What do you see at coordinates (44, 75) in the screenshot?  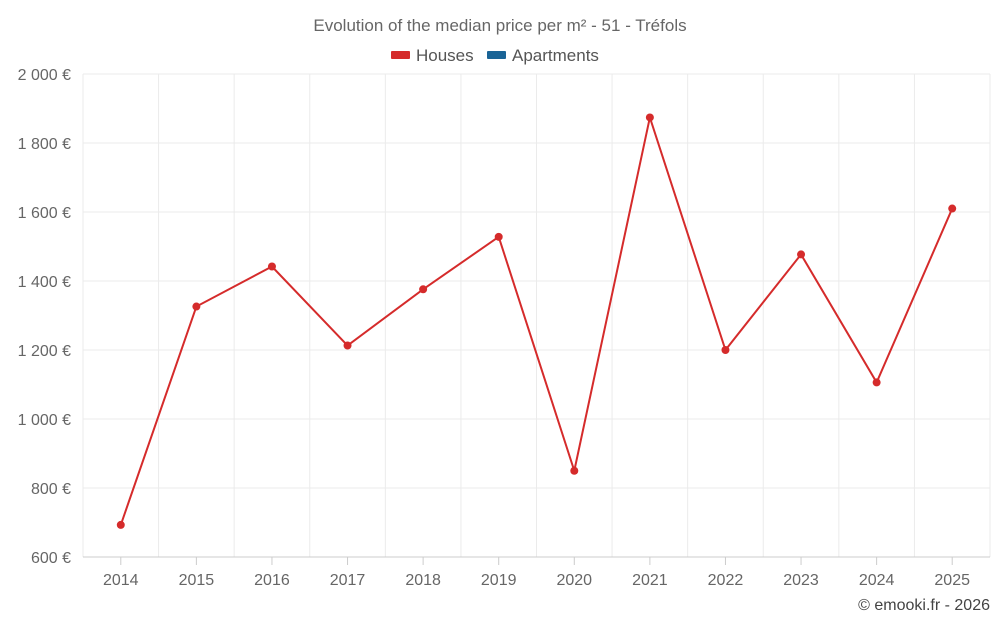 I see `y-tick-label: 2 000 €` at bounding box center [44, 75].